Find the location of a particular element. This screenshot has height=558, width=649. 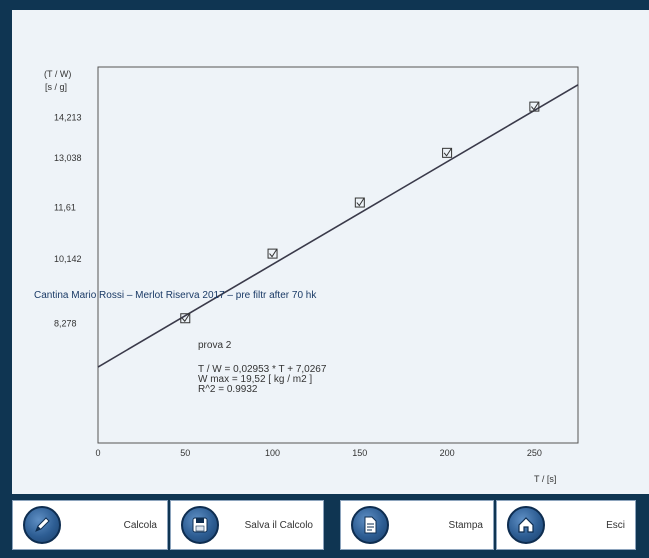

regression-equation: T / W = 0,02953 * T + 7,0267 is located at coordinates (262, 369).